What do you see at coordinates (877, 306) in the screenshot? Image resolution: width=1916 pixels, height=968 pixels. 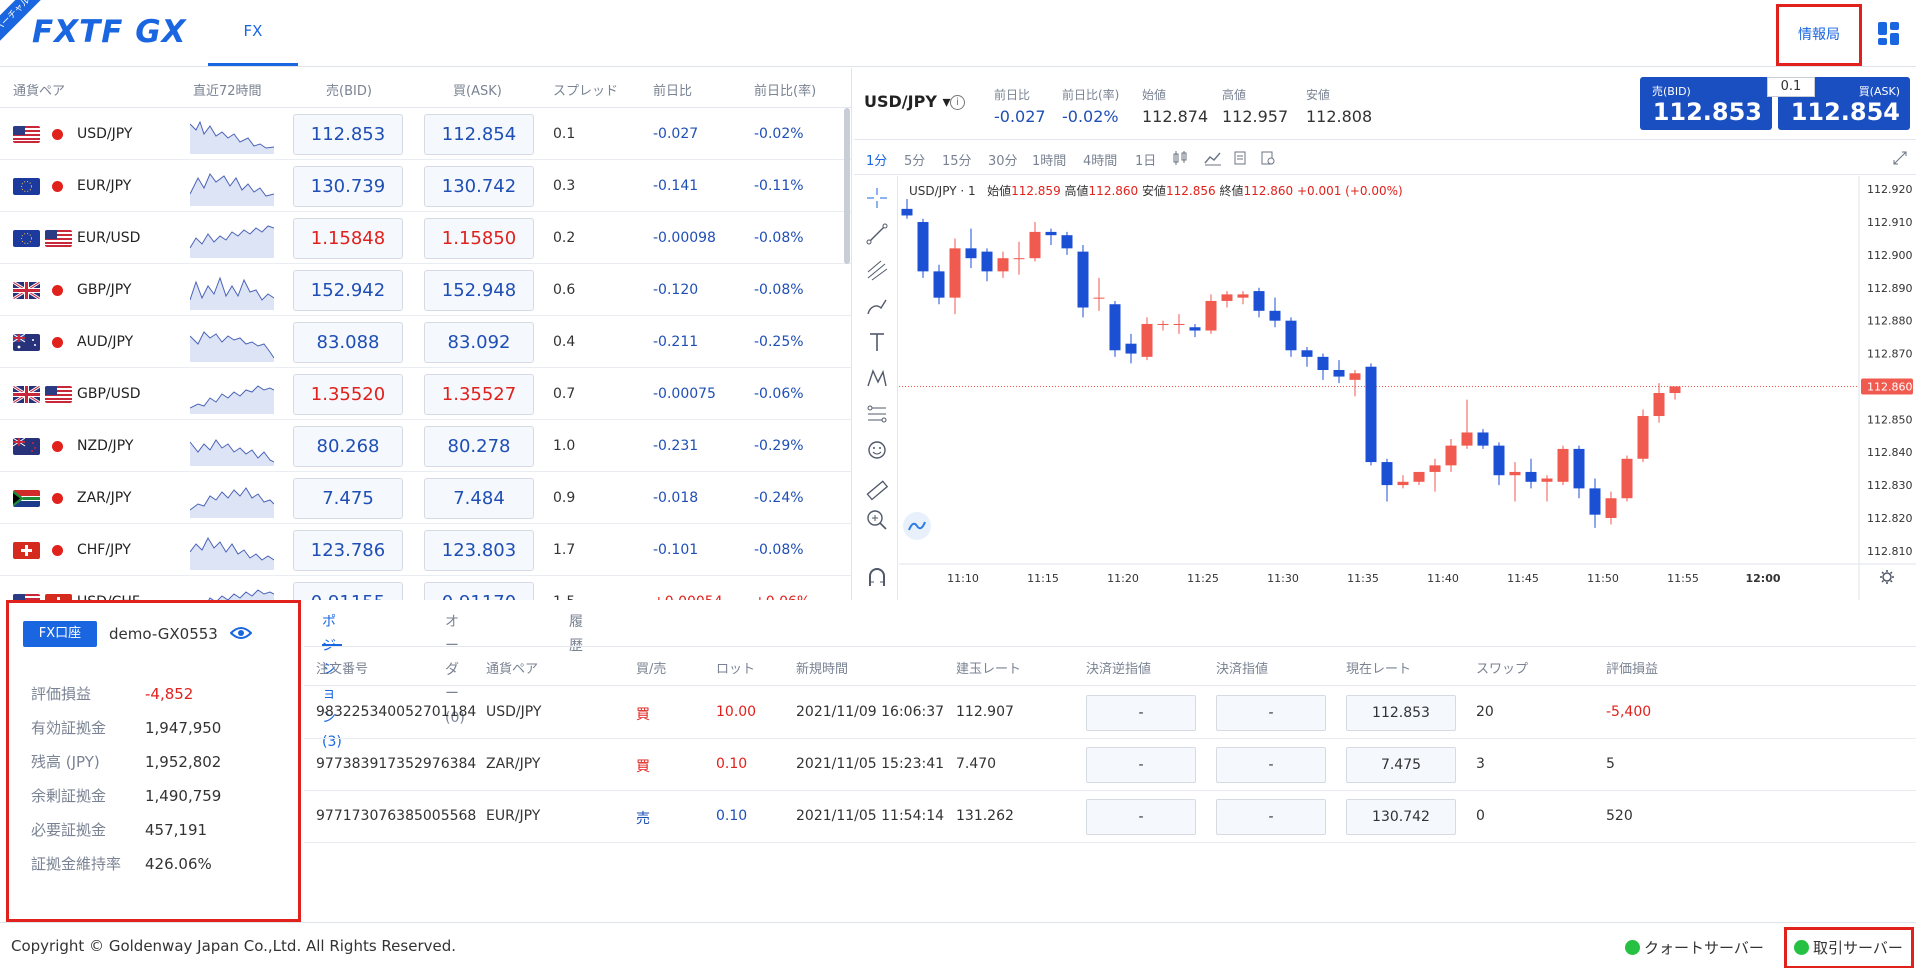 I see `brush-icon` at bounding box center [877, 306].